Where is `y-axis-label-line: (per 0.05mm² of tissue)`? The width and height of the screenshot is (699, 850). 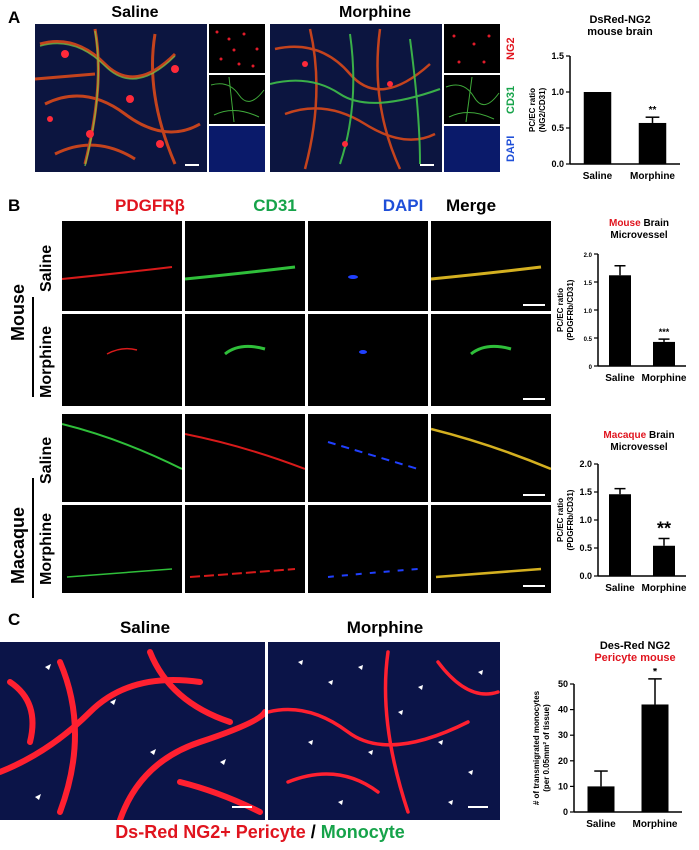 y-axis-label-line: (per 0.05mm² of tissue) is located at coordinates (546, 748).